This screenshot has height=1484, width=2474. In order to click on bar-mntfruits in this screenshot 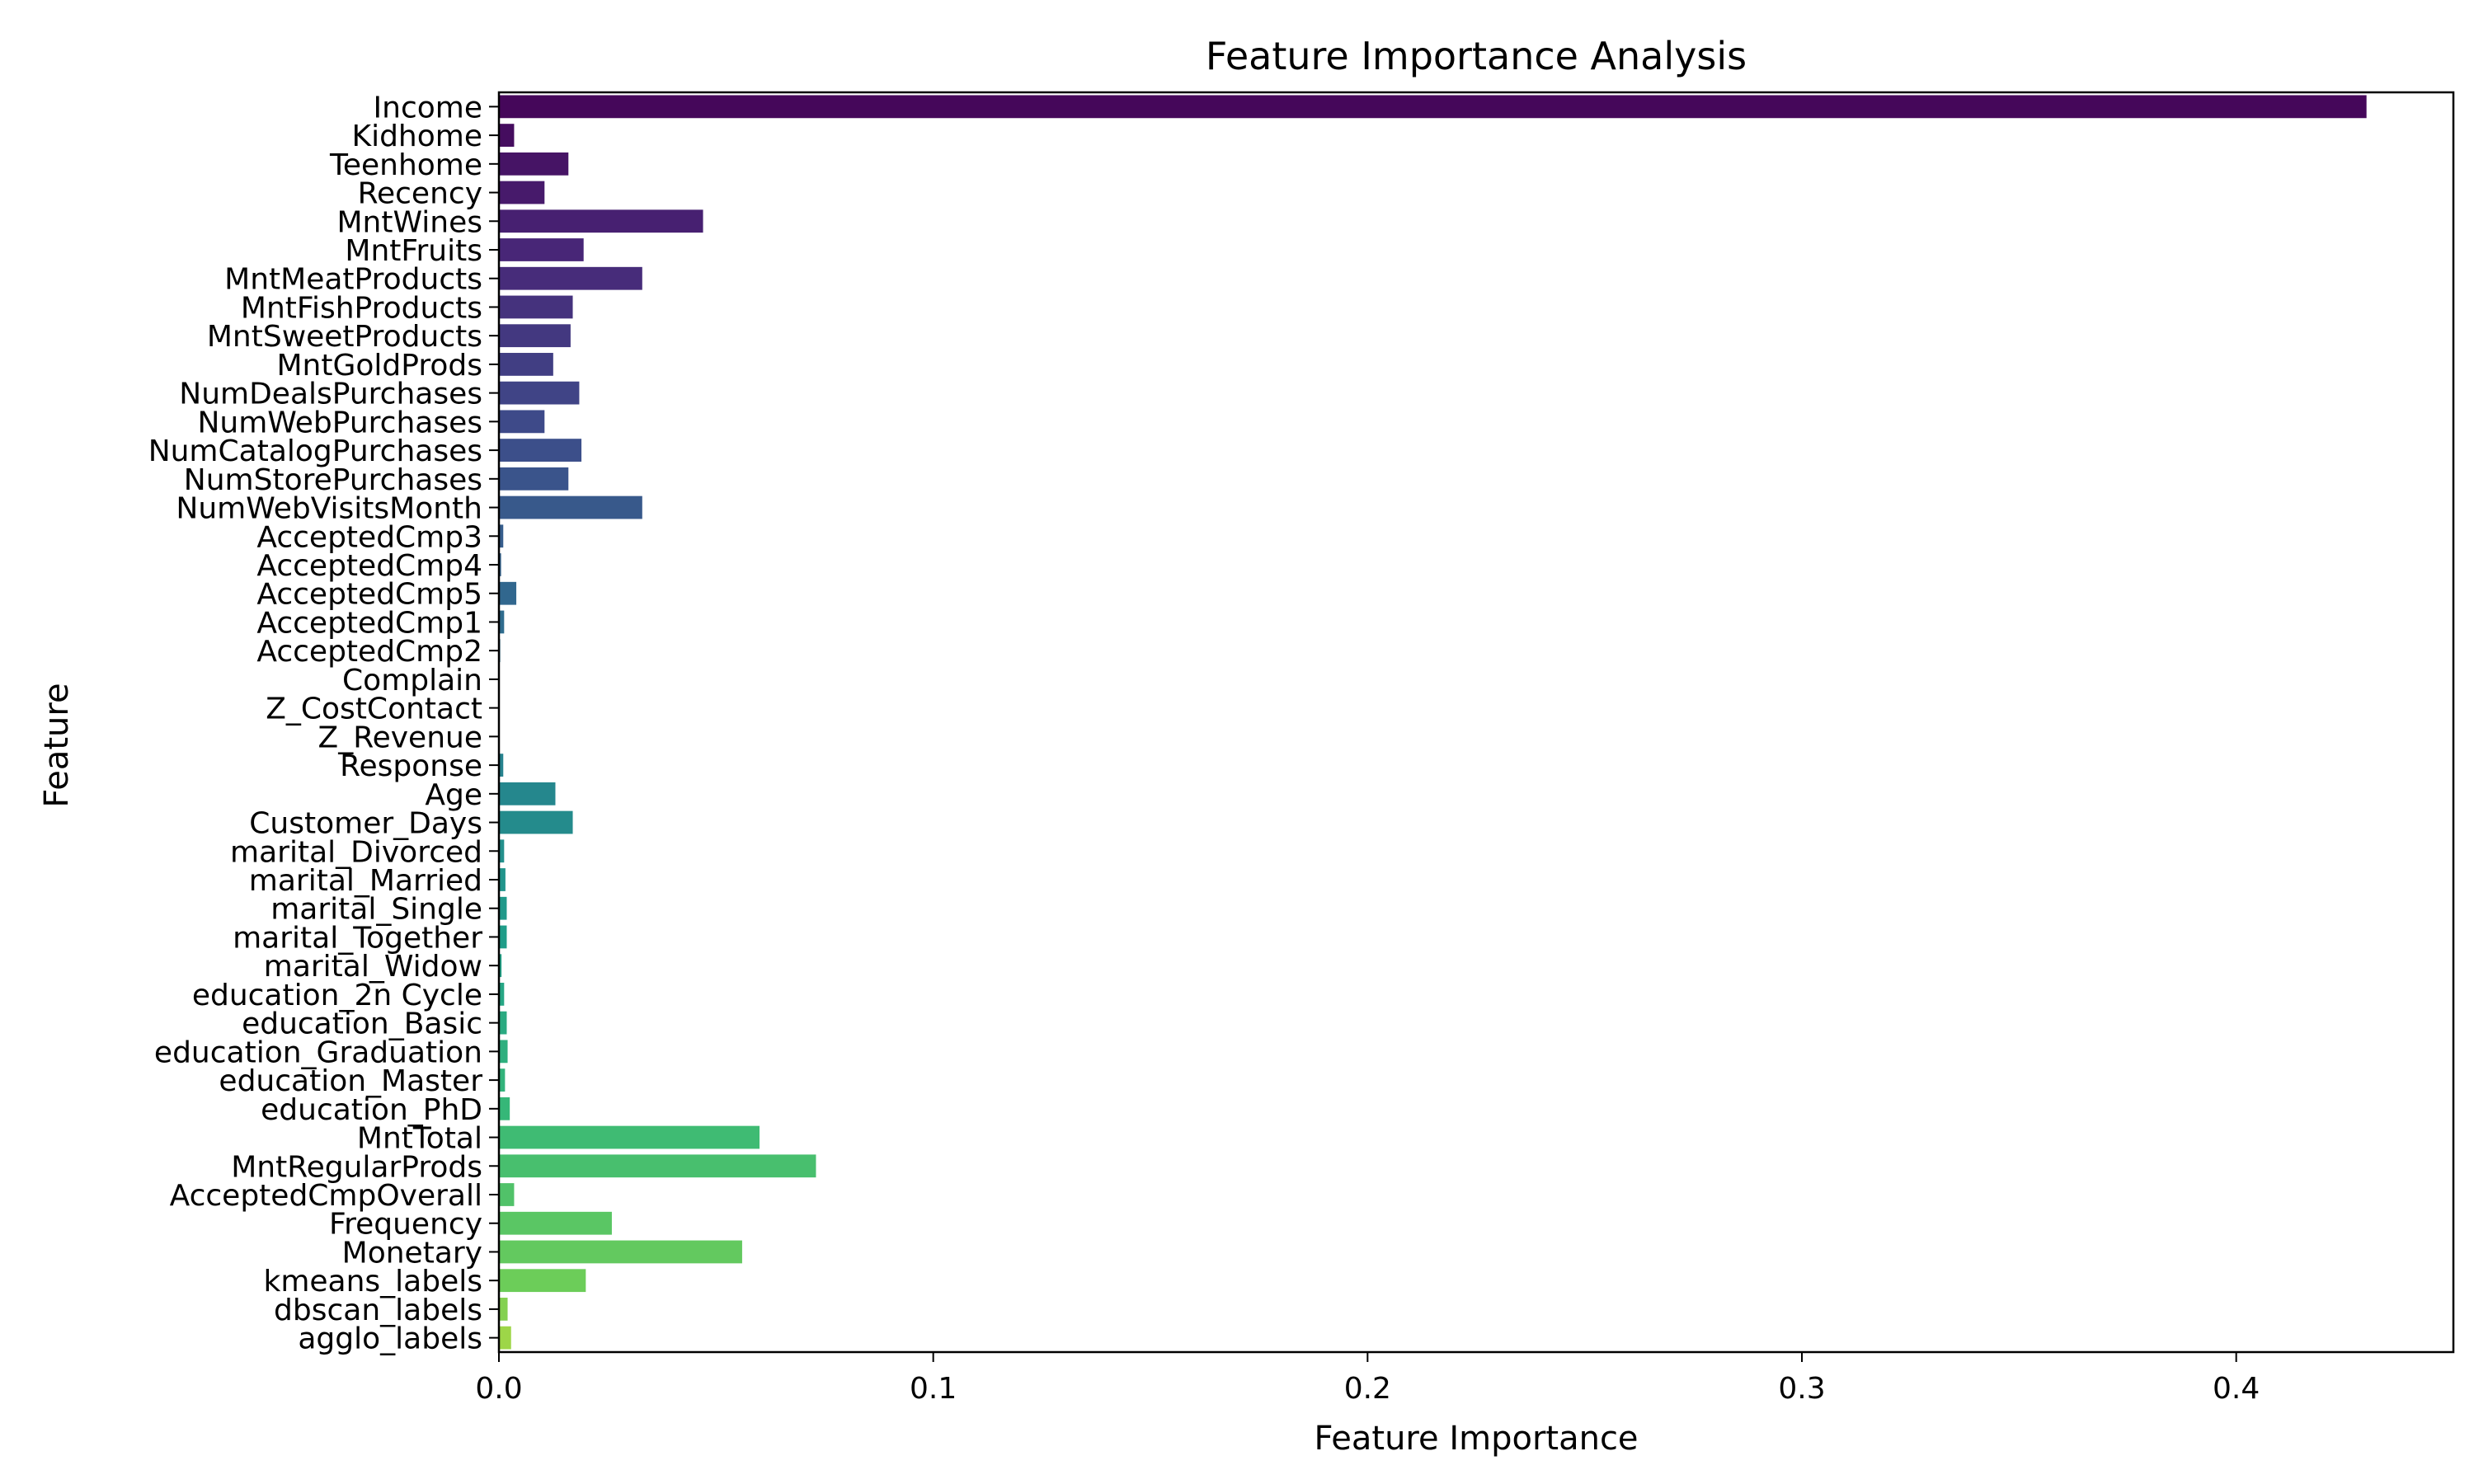, I will do `click(541, 249)`.